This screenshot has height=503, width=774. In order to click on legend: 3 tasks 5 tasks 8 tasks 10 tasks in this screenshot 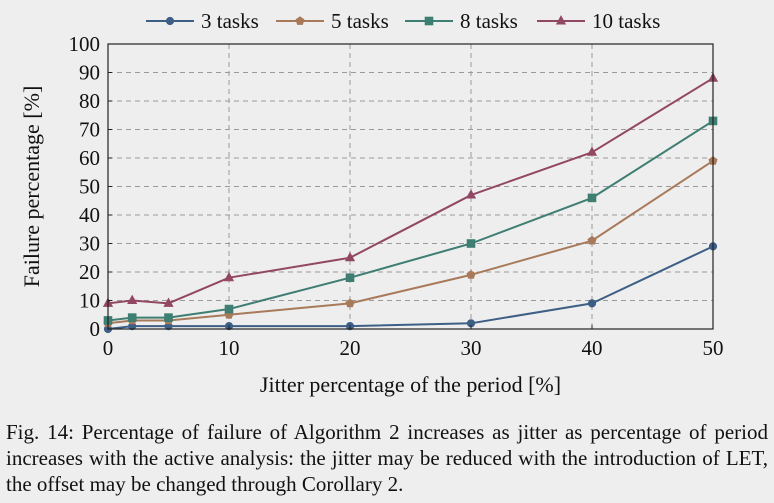, I will do `click(403, 21)`.